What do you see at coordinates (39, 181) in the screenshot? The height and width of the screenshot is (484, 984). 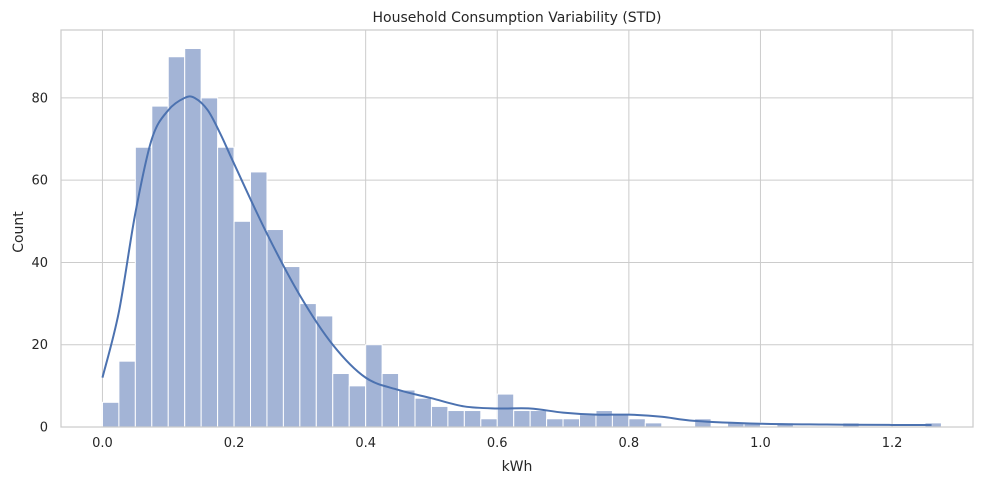 I see `y-tick-label-3: 60` at bounding box center [39, 181].